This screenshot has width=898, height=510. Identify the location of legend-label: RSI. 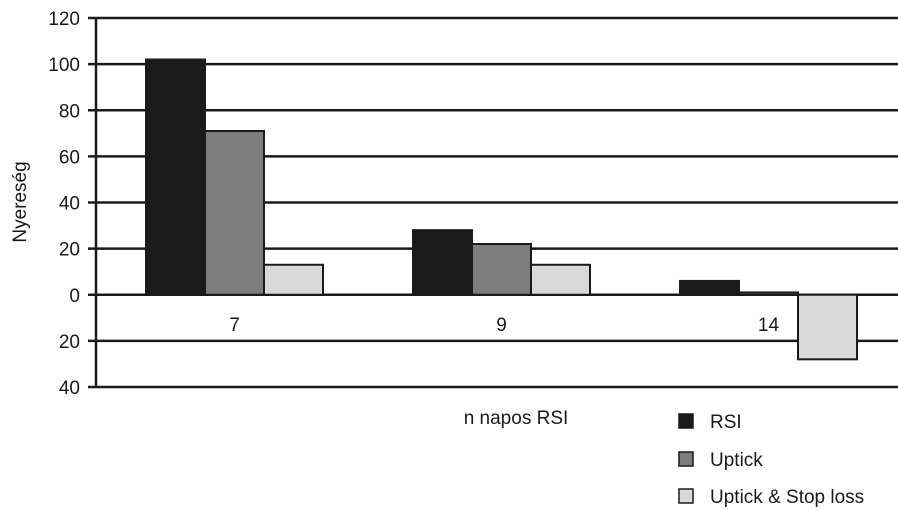
(726, 422).